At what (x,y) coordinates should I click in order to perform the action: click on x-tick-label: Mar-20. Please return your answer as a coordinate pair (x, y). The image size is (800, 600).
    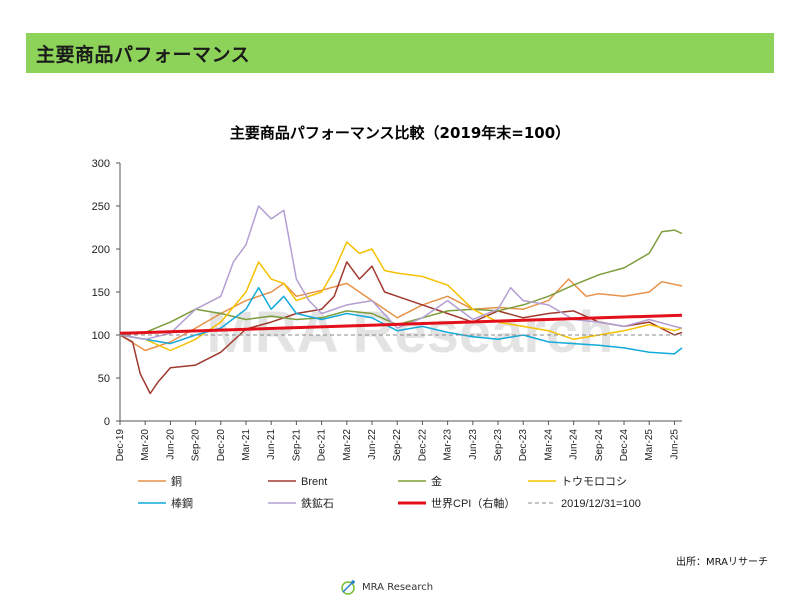
    Looking at the image, I should click on (145, 445).